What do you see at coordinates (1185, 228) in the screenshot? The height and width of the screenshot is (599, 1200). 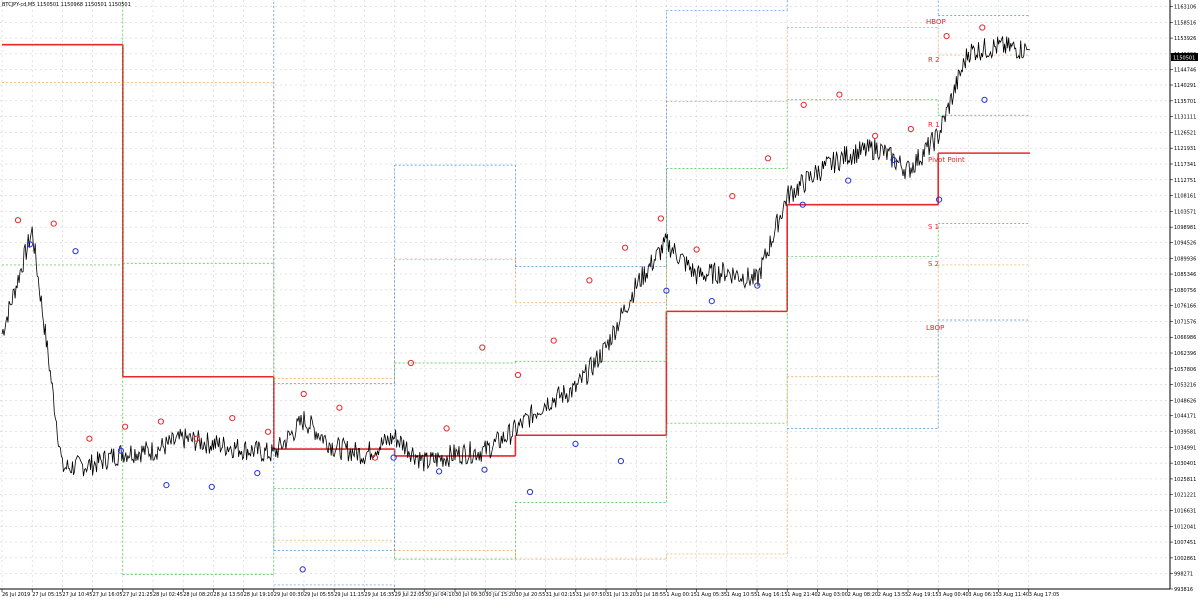 I see `price-tick-label: 1098981` at bounding box center [1185, 228].